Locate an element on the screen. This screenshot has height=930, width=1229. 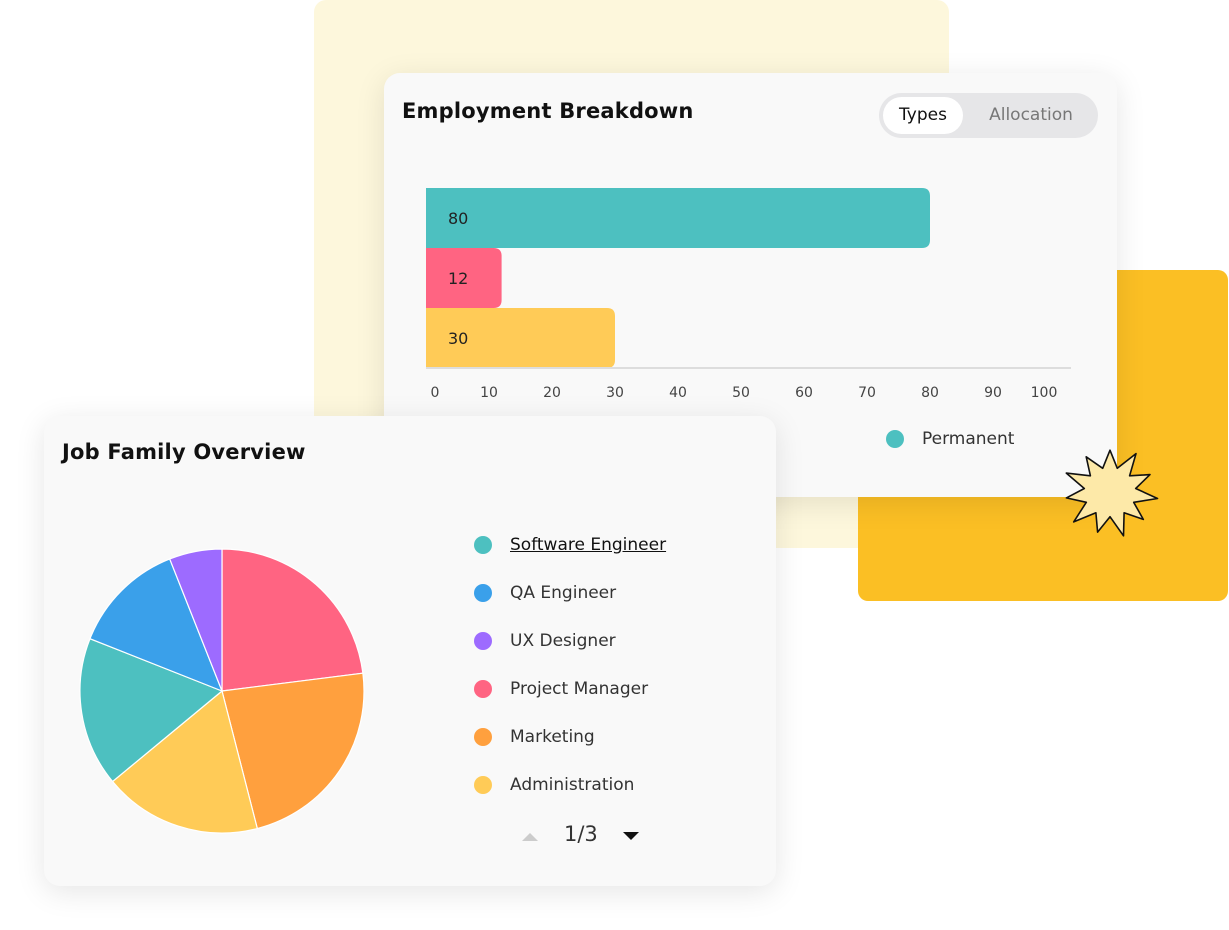
x-tick-label: 20 is located at coordinates (552, 393).